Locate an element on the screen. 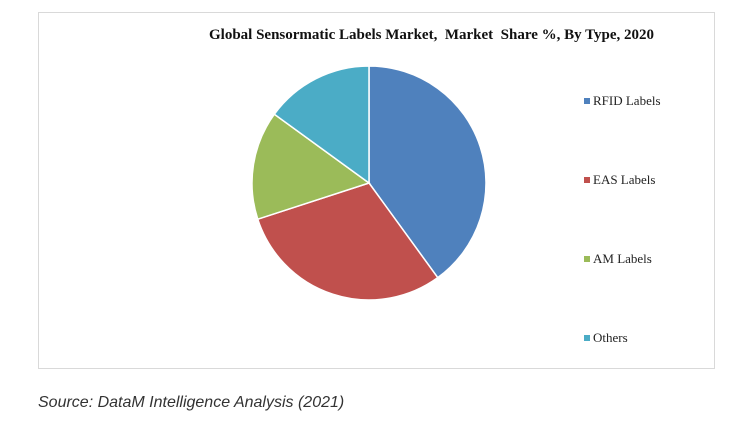 The image size is (754, 424). legend-item-am-labels: AM Labels is located at coordinates (622, 259).